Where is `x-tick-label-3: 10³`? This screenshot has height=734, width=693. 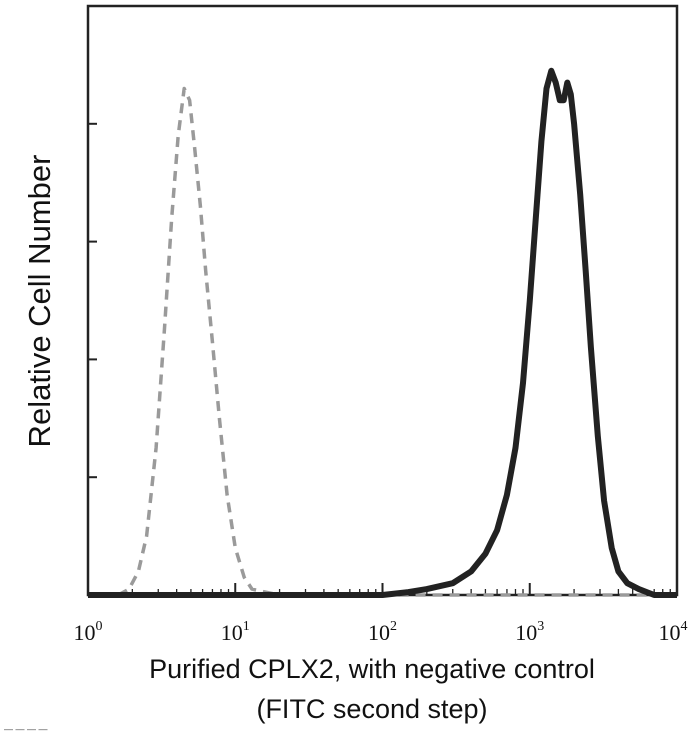 x-tick-label-3: 10³ is located at coordinates (529, 632).